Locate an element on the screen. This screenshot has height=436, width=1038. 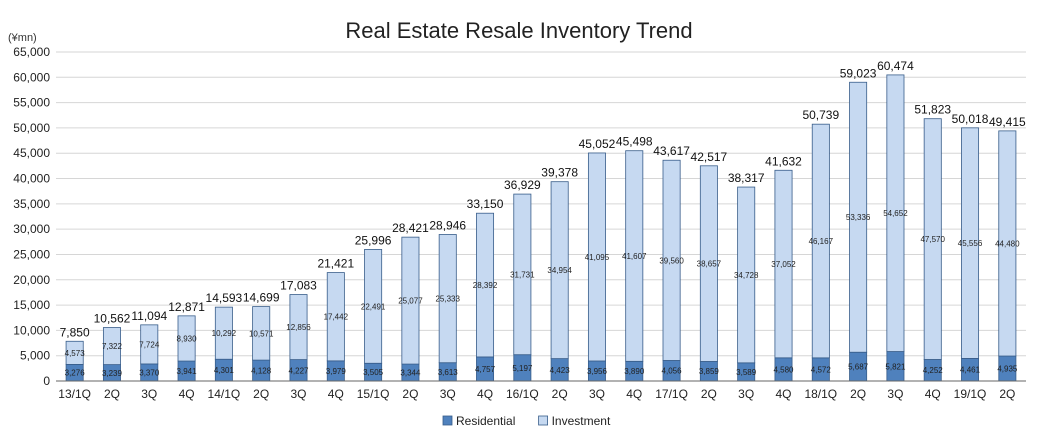
total-value-label: 39,378 is located at coordinates (559, 173).